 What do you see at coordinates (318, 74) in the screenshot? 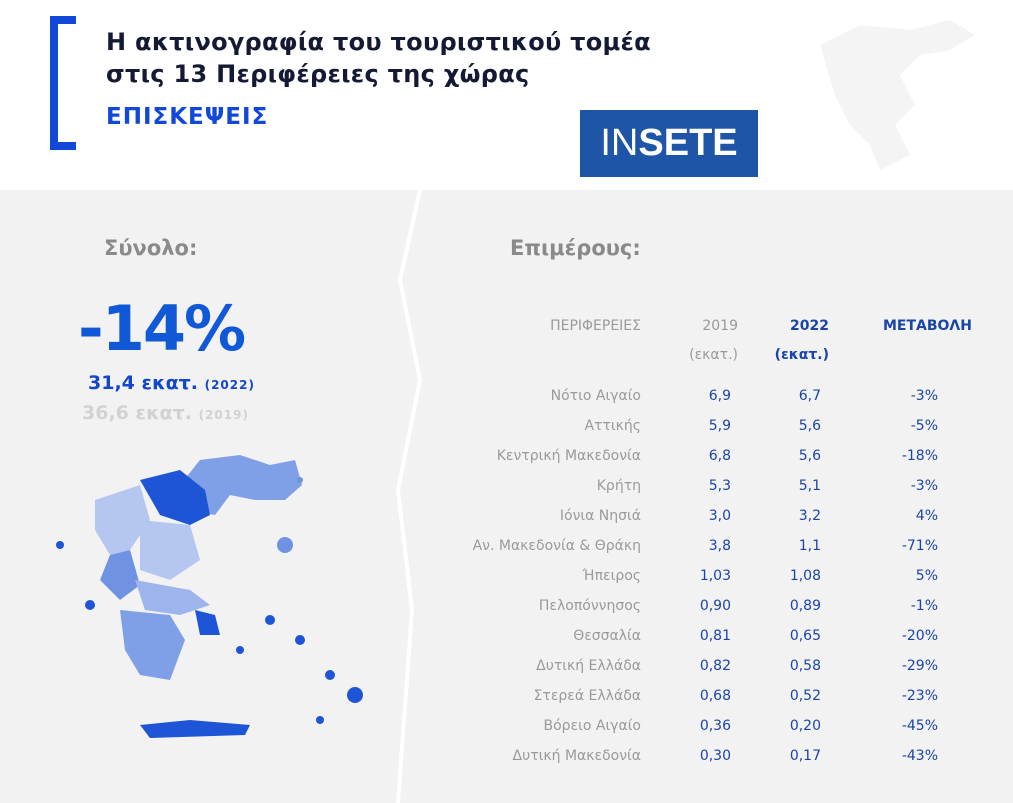
I see `title-line-2: στις 13 Περιφέρειες της χώρας` at bounding box center [318, 74].